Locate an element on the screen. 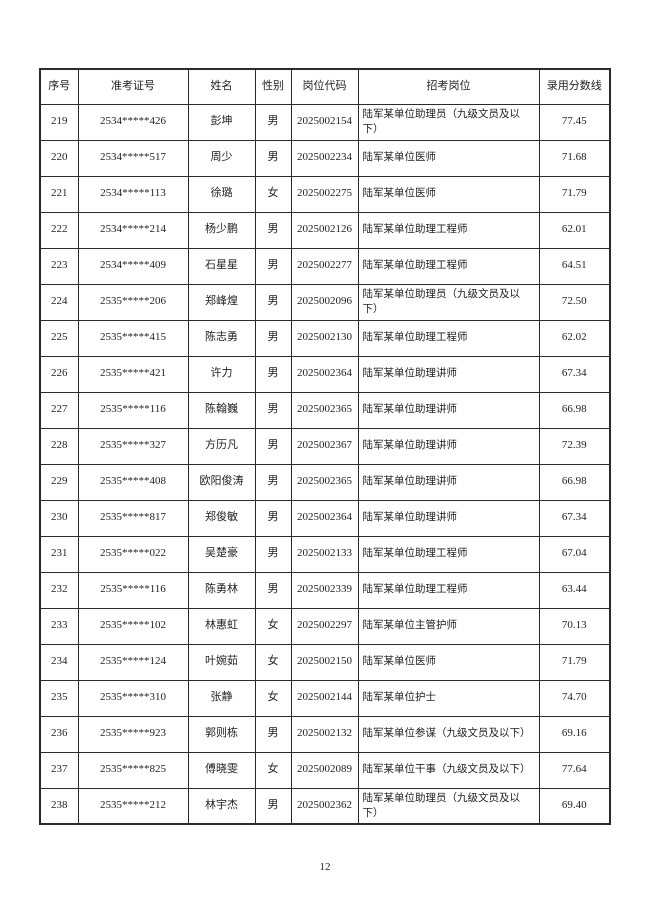  cell-position-code: 2025002130 is located at coordinates (324, 338).